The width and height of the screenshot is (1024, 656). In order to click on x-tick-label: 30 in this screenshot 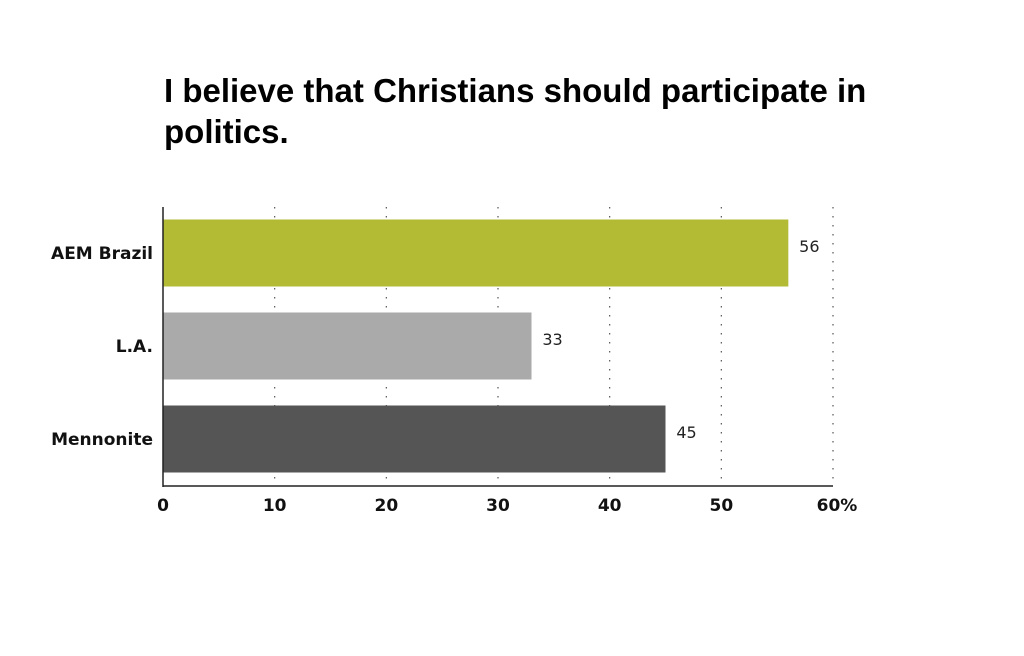, I will do `click(498, 506)`.